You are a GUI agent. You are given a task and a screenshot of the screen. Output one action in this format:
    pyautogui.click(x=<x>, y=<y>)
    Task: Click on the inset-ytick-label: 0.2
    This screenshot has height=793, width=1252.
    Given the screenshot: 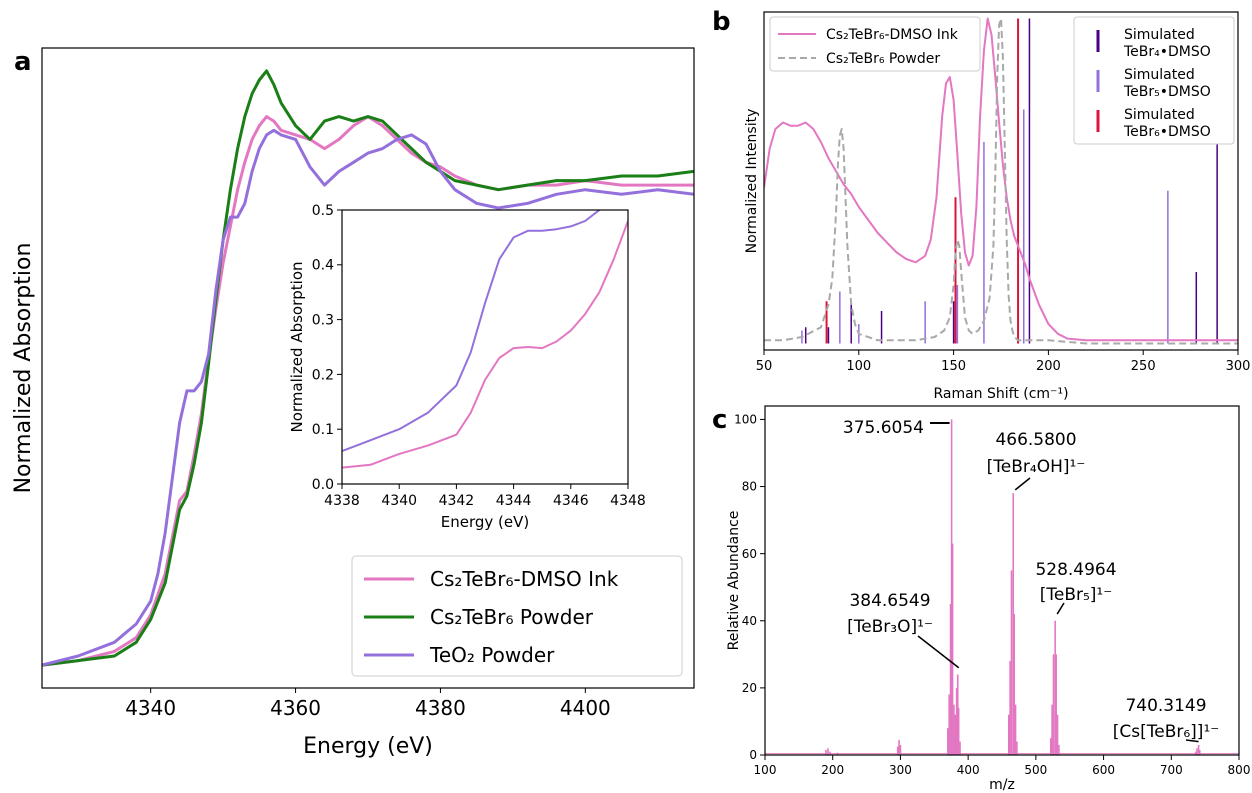 What is the action you would take?
    pyautogui.click(x=323, y=375)
    